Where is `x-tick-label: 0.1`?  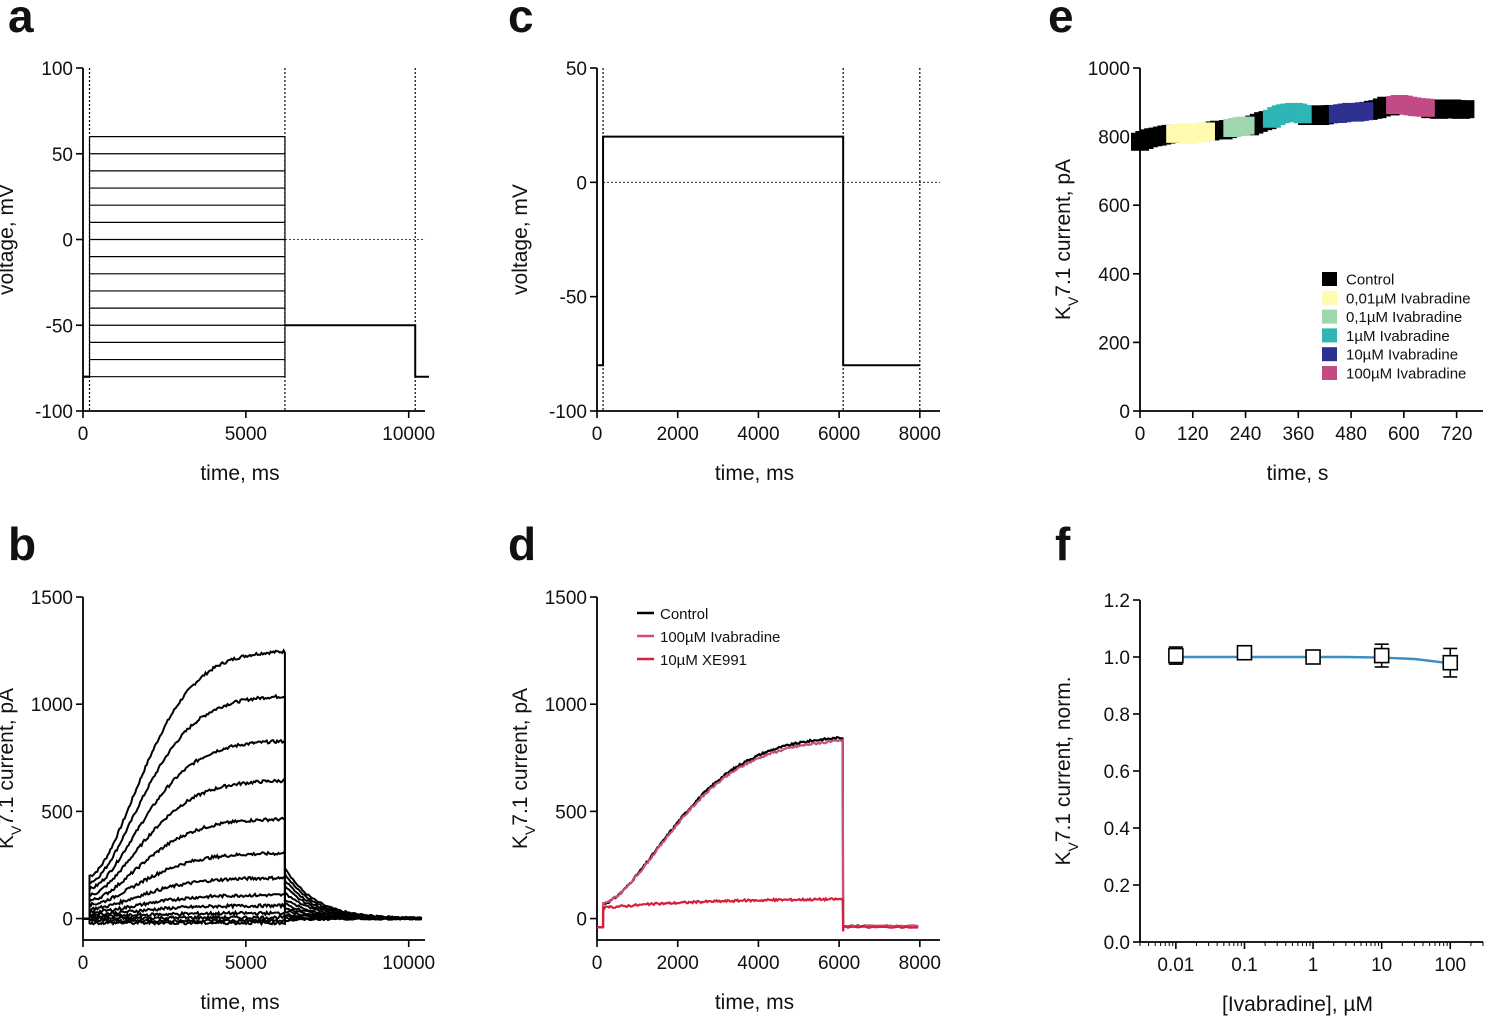 x-tick-label: 0.1 is located at coordinates (1244, 965).